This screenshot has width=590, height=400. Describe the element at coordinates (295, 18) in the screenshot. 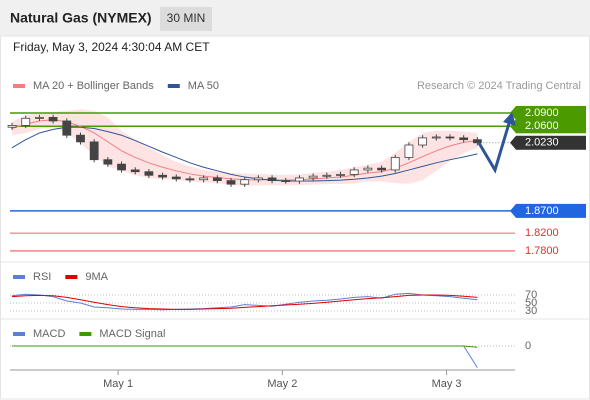

I see `header-bg` at that location.